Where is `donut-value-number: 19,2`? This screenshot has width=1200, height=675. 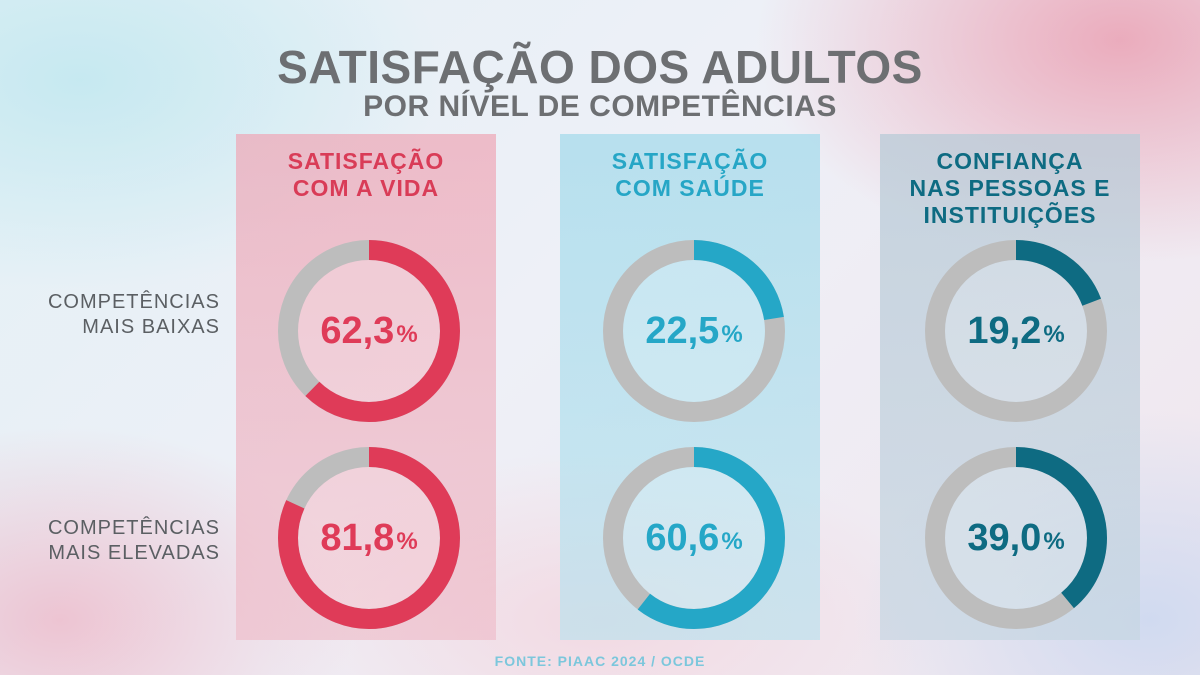
donut-value-number: 19,2 is located at coordinates (1004, 330).